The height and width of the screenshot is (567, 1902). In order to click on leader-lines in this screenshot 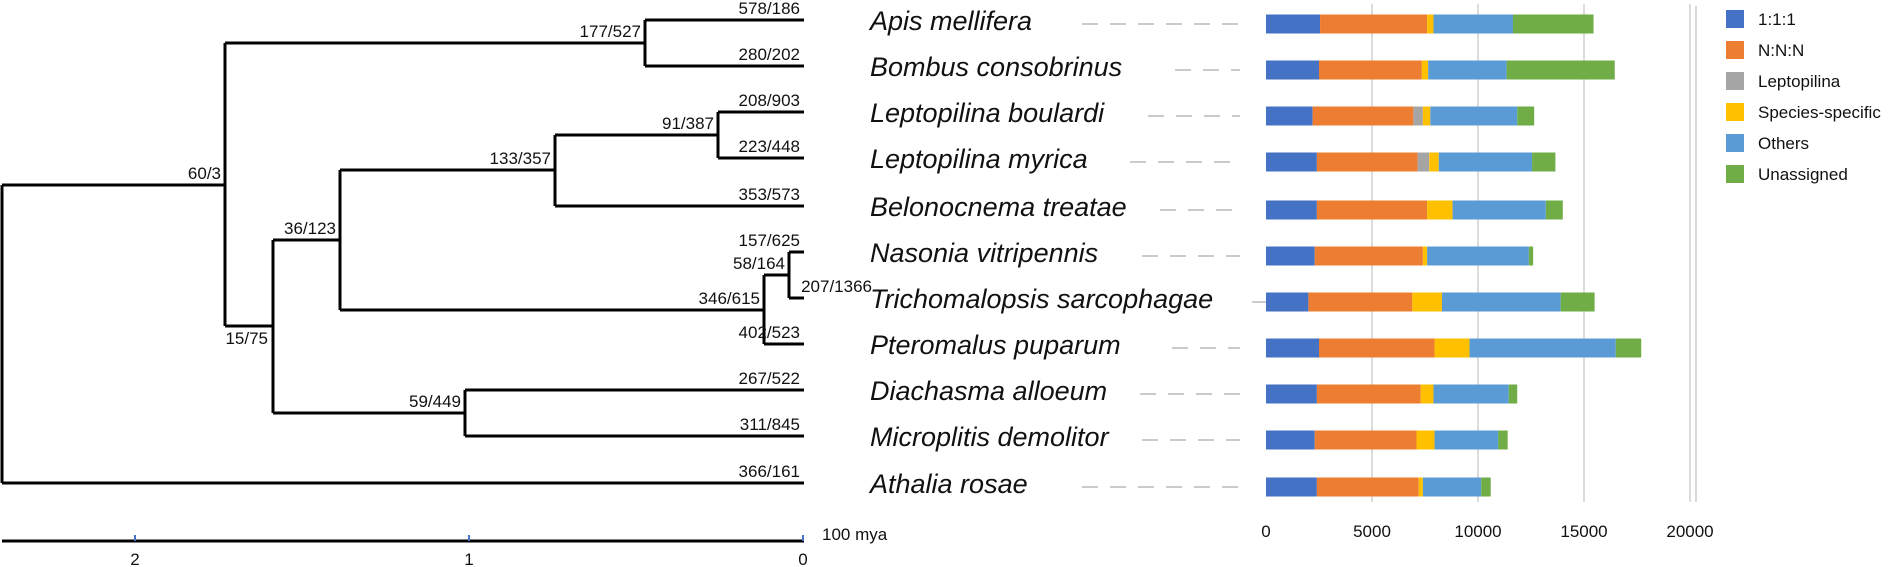, I will do `click(1175, 255)`.